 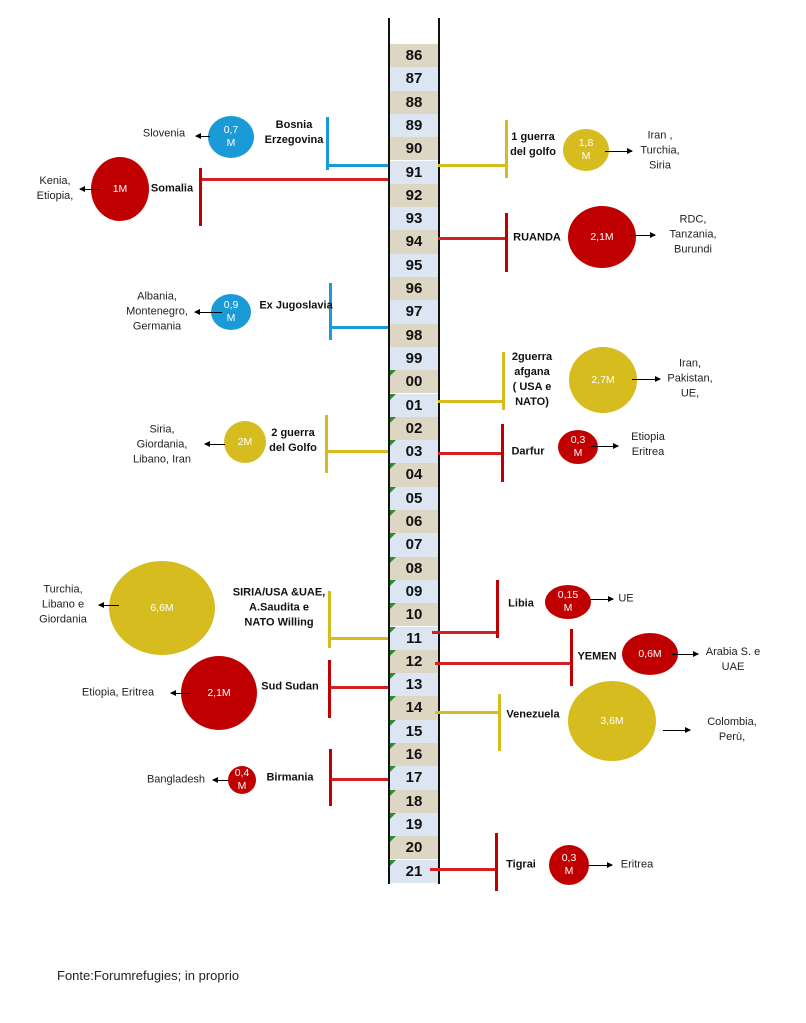 I want to click on year-cell: 02, so click(x=414, y=428).